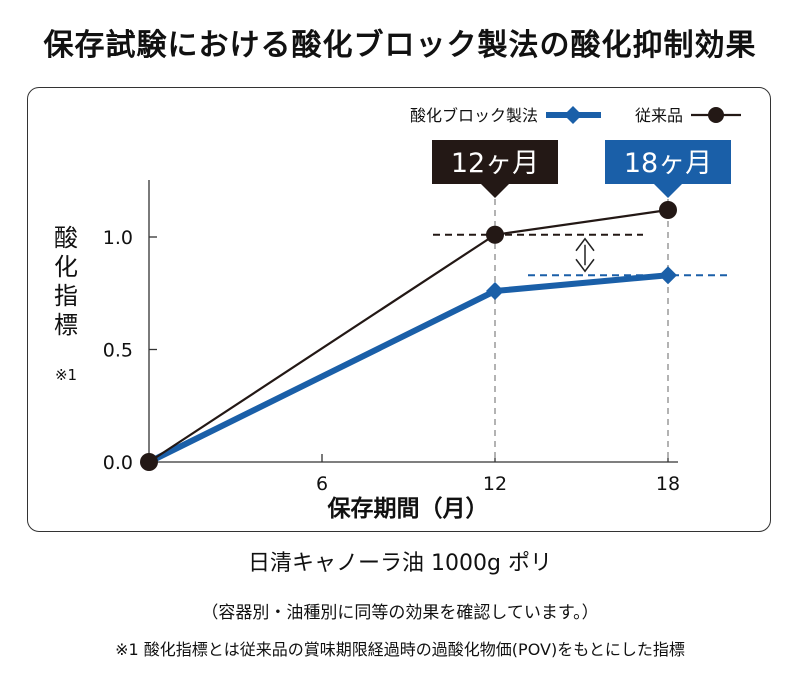  I want to click on x-axis-title: 保存期間（月）, so click(408, 508).